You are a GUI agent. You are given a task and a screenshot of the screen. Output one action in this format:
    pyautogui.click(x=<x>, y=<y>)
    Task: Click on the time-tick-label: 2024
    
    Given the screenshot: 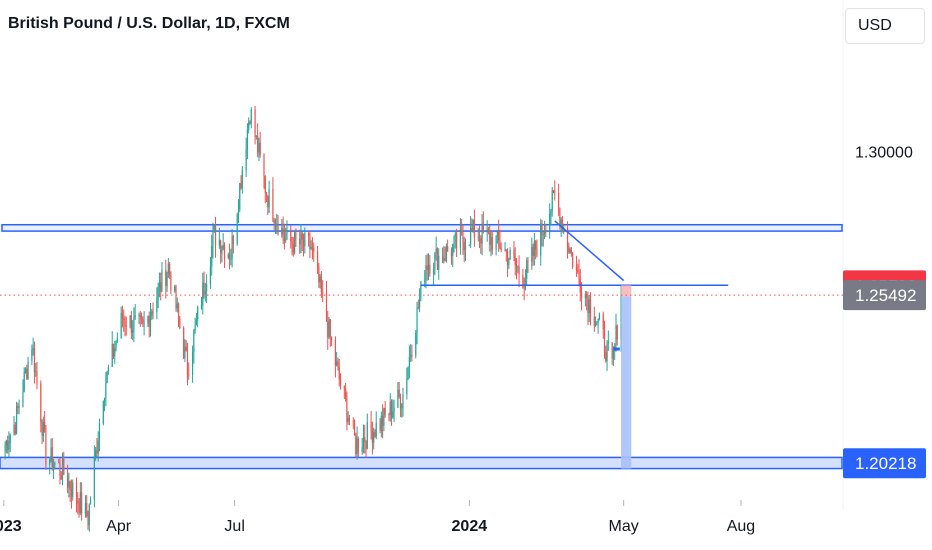 What is the action you would take?
    pyautogui.click(x=470, y=526)
    